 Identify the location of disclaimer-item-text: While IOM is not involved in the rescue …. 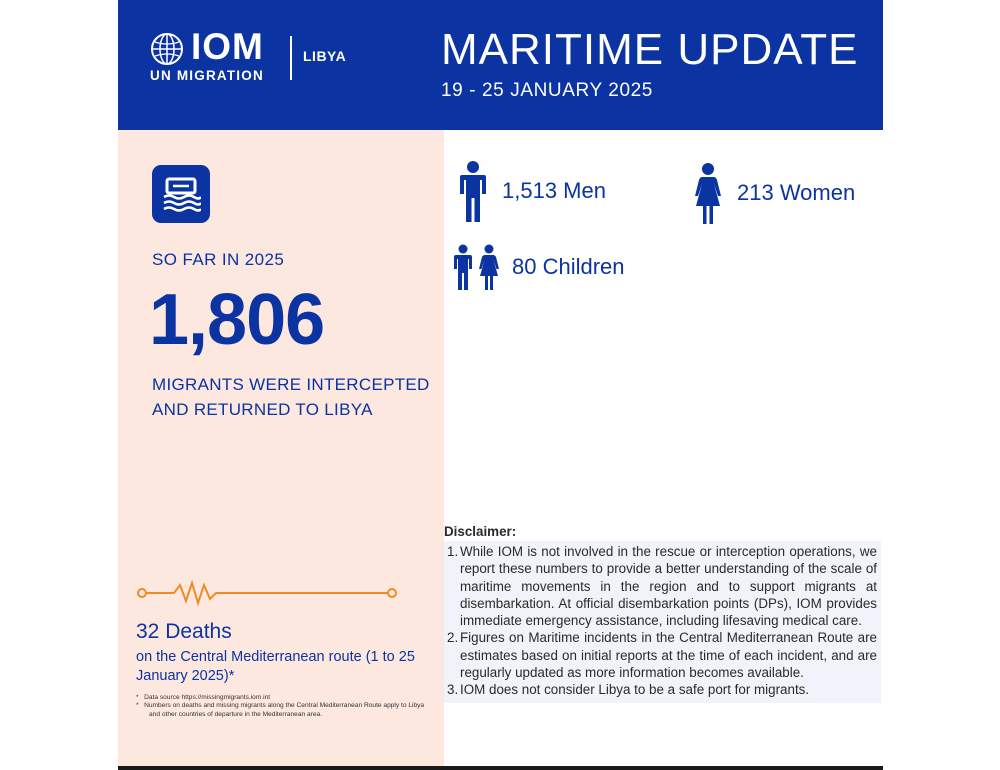
(668, 586).